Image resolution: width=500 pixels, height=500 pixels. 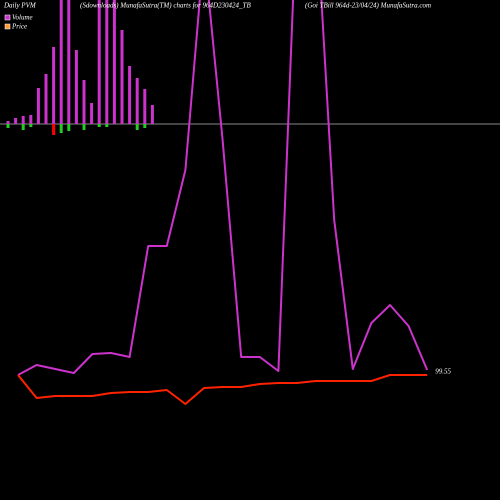 What do you see at coordinates (22, 18) in the screenshot?
I see `legend-label: Volume` at bounding box center [22, 18].